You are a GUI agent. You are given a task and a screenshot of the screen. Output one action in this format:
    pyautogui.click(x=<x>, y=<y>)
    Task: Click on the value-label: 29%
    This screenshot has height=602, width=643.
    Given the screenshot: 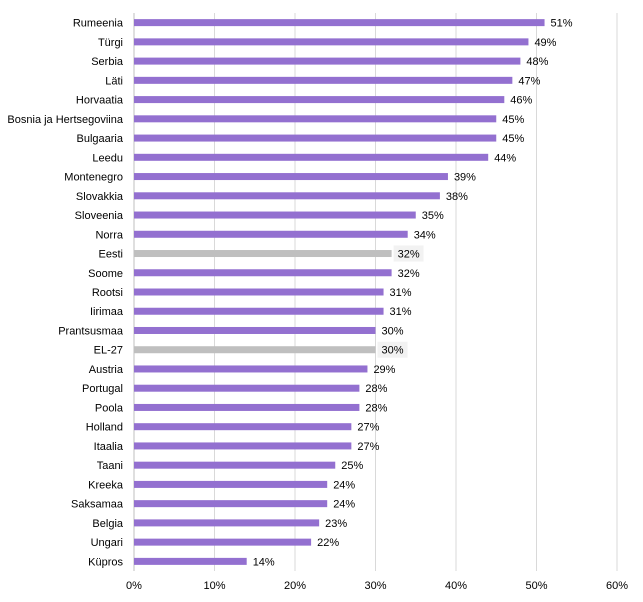 What is the action you would take?
    pyautogui.click(x=384, y=370)
    